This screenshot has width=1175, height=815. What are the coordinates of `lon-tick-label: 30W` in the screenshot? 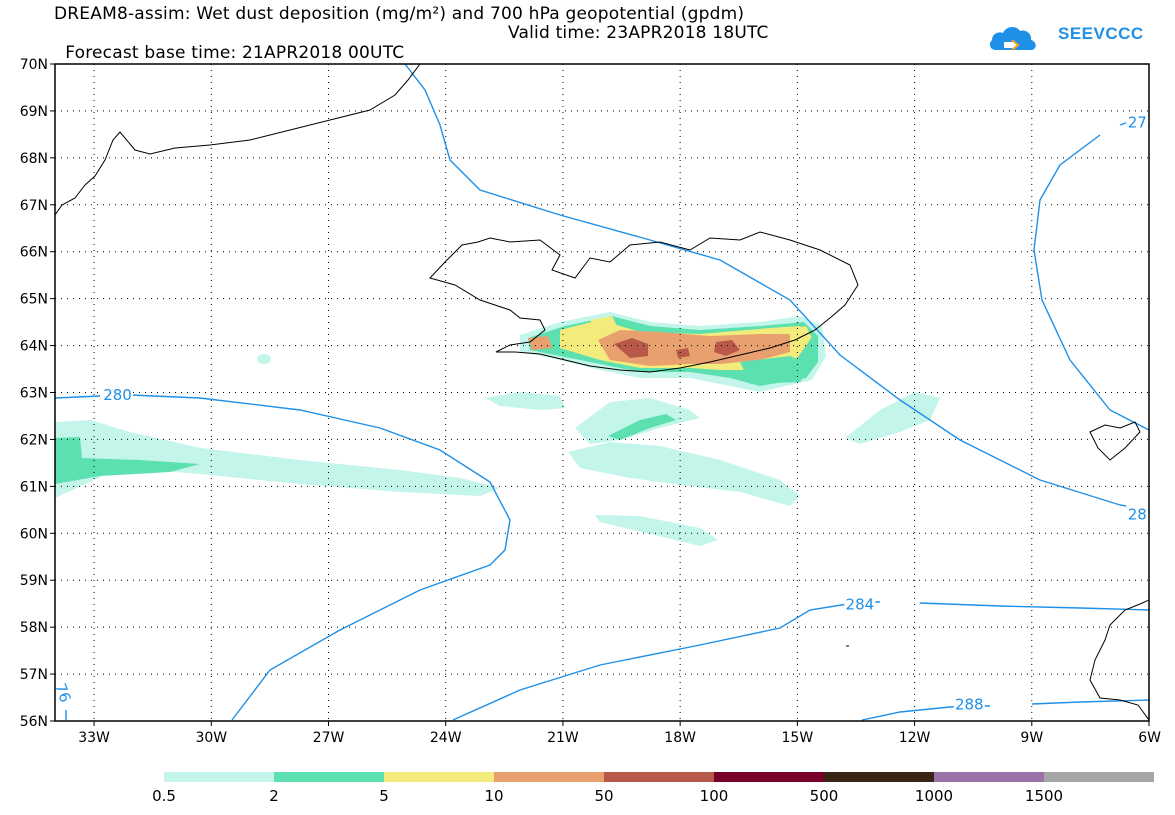 It's located at (211, 738).